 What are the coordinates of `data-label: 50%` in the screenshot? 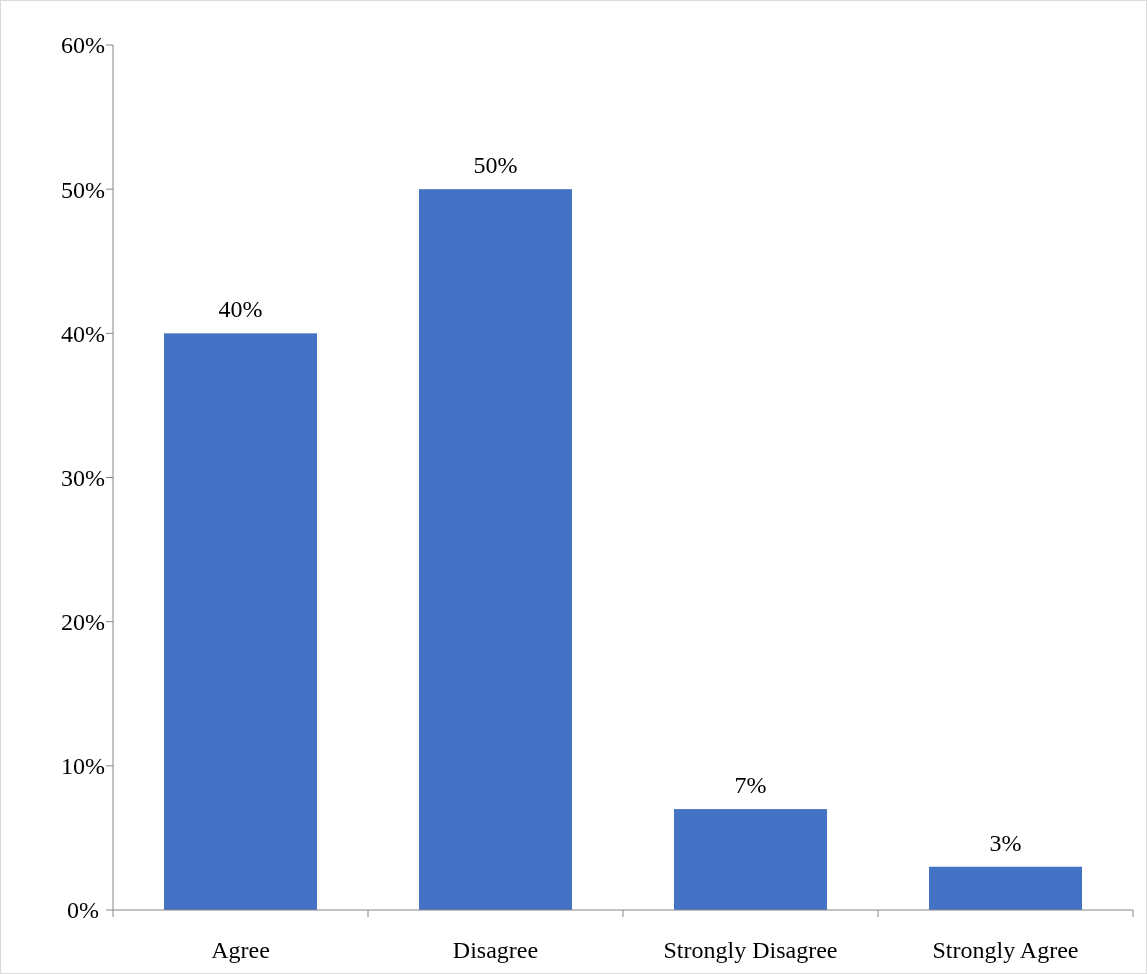 It's located at (495, 165).